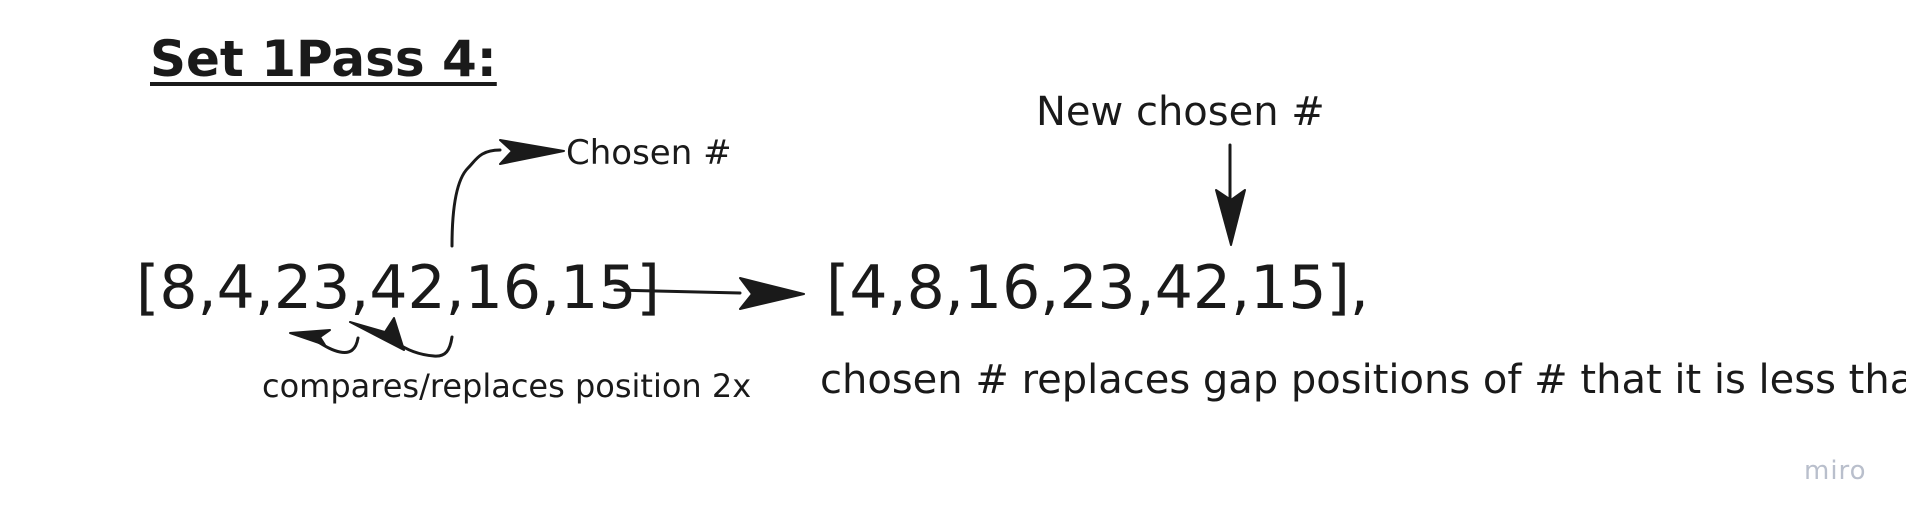 The image size is (1906, 524). I want to click on compares-label: compares/replaces position 2x, so click(507, 386).